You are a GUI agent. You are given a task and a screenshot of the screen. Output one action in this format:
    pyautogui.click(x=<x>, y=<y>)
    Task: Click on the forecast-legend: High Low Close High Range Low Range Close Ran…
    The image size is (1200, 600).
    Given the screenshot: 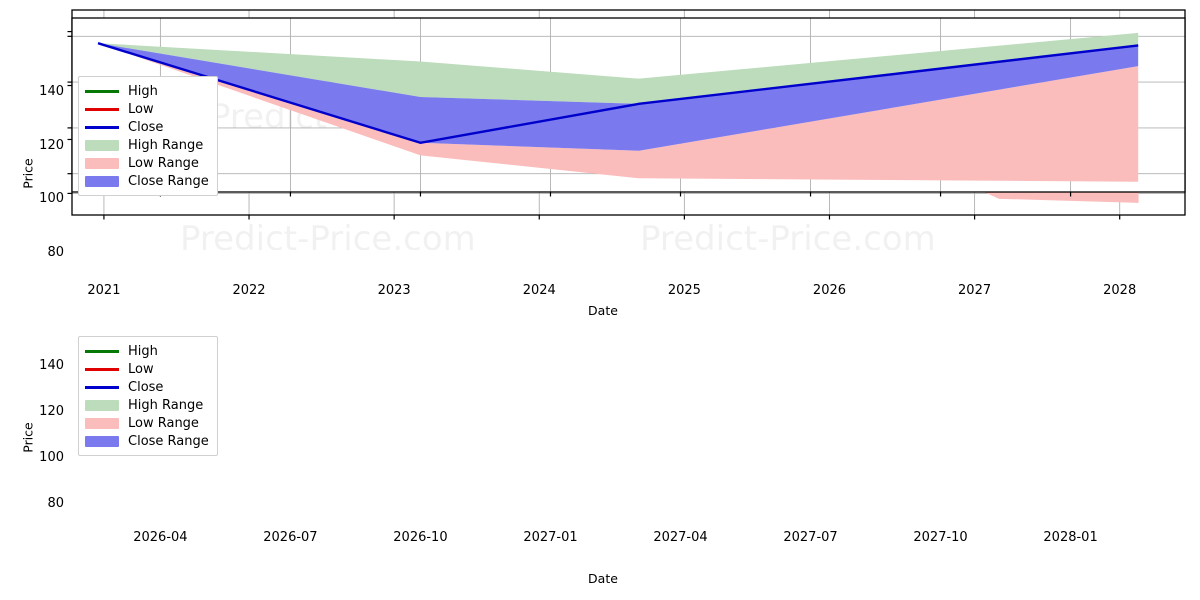 What is the action you would take?
    pyautogui.click(x=148, y=396)
    